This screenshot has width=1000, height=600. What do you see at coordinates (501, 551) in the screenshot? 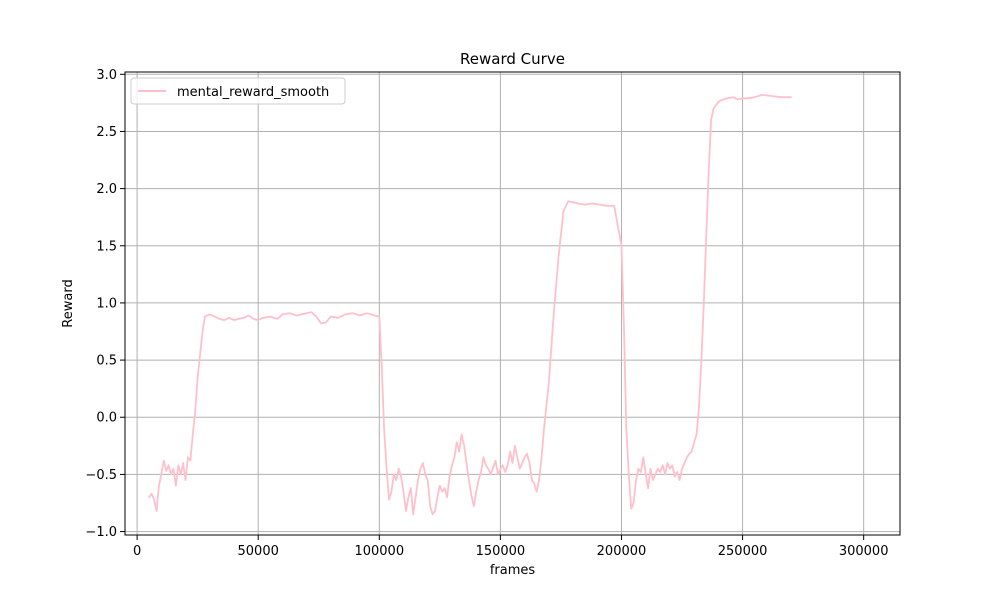
I see `x-tick-label: 150000` at bounding box center [501, 551].